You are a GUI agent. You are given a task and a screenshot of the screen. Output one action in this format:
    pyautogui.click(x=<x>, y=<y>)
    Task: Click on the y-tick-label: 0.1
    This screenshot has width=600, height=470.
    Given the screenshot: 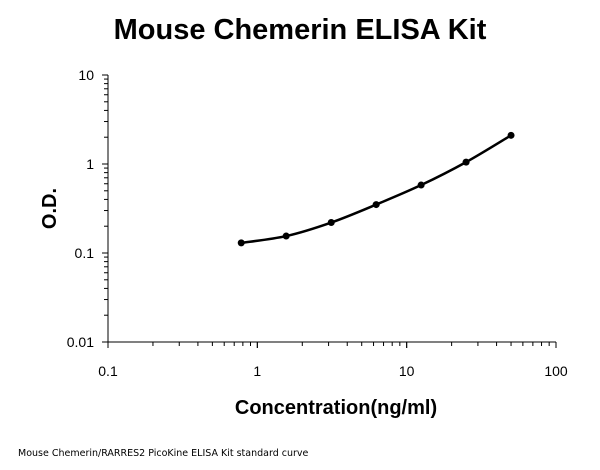 What is the action you would take?
    pyautogui.click(x=85, y=253)
    